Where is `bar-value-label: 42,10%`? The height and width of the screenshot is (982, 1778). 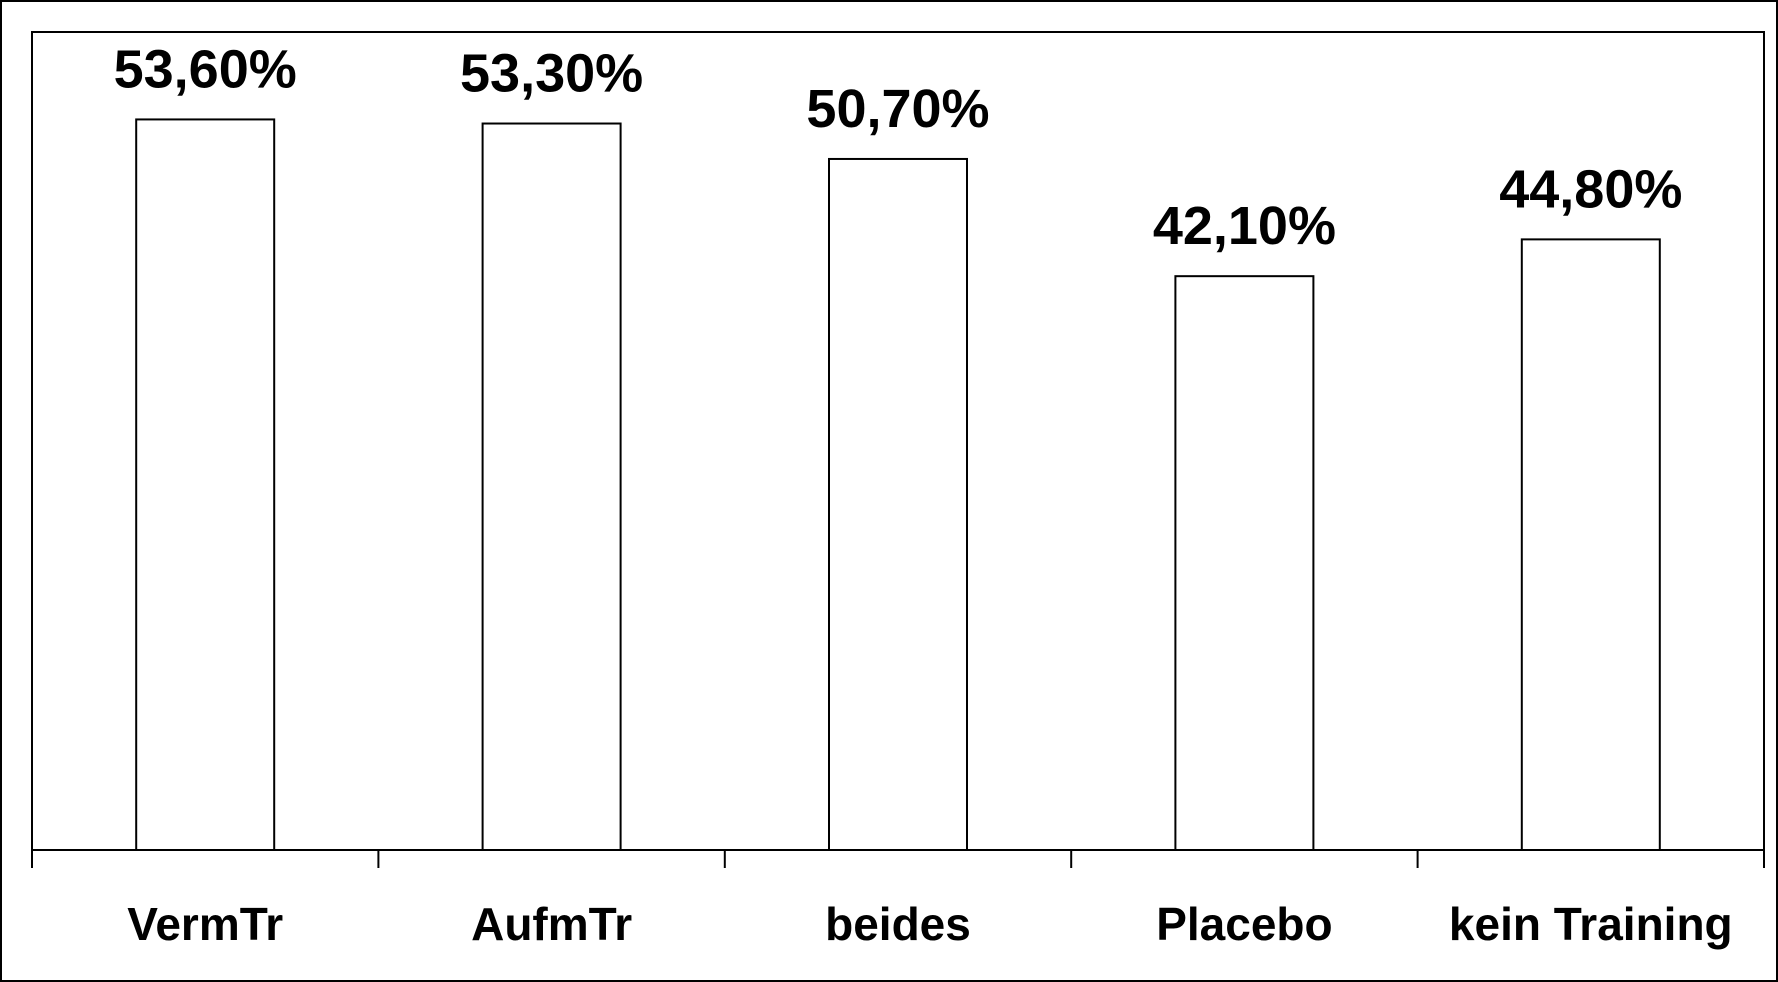 bar-value-label: 42,10% is located at coordinates (1244, 226).